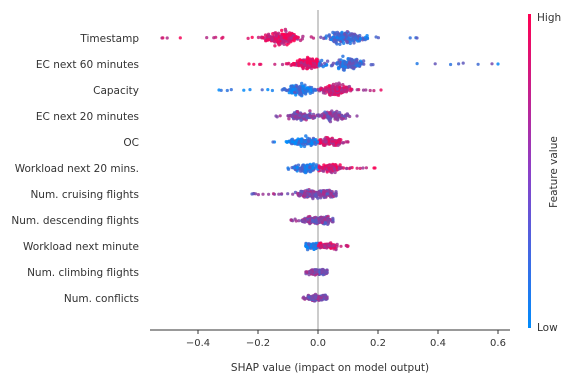 The height and width of the screenshot is (380, 569). I want to click on x-axis-label: SHAP value (impact on model output), so click(330, 368).